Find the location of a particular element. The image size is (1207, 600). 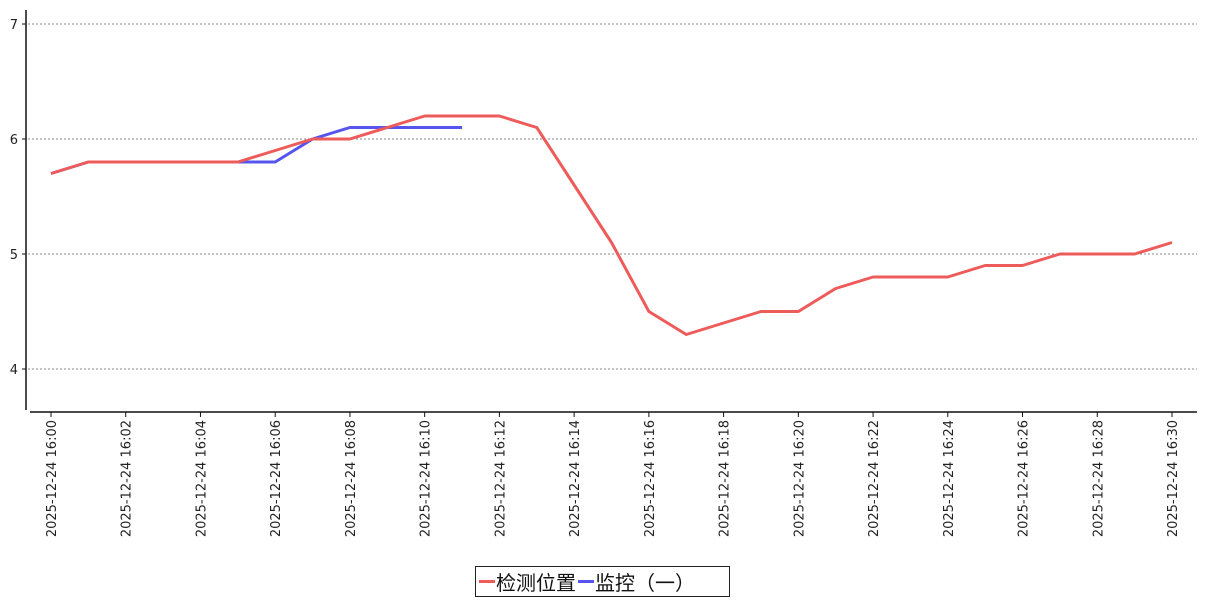

x-tick-label: 2025-12-24 16:02 is located at coordinates (127, 478).